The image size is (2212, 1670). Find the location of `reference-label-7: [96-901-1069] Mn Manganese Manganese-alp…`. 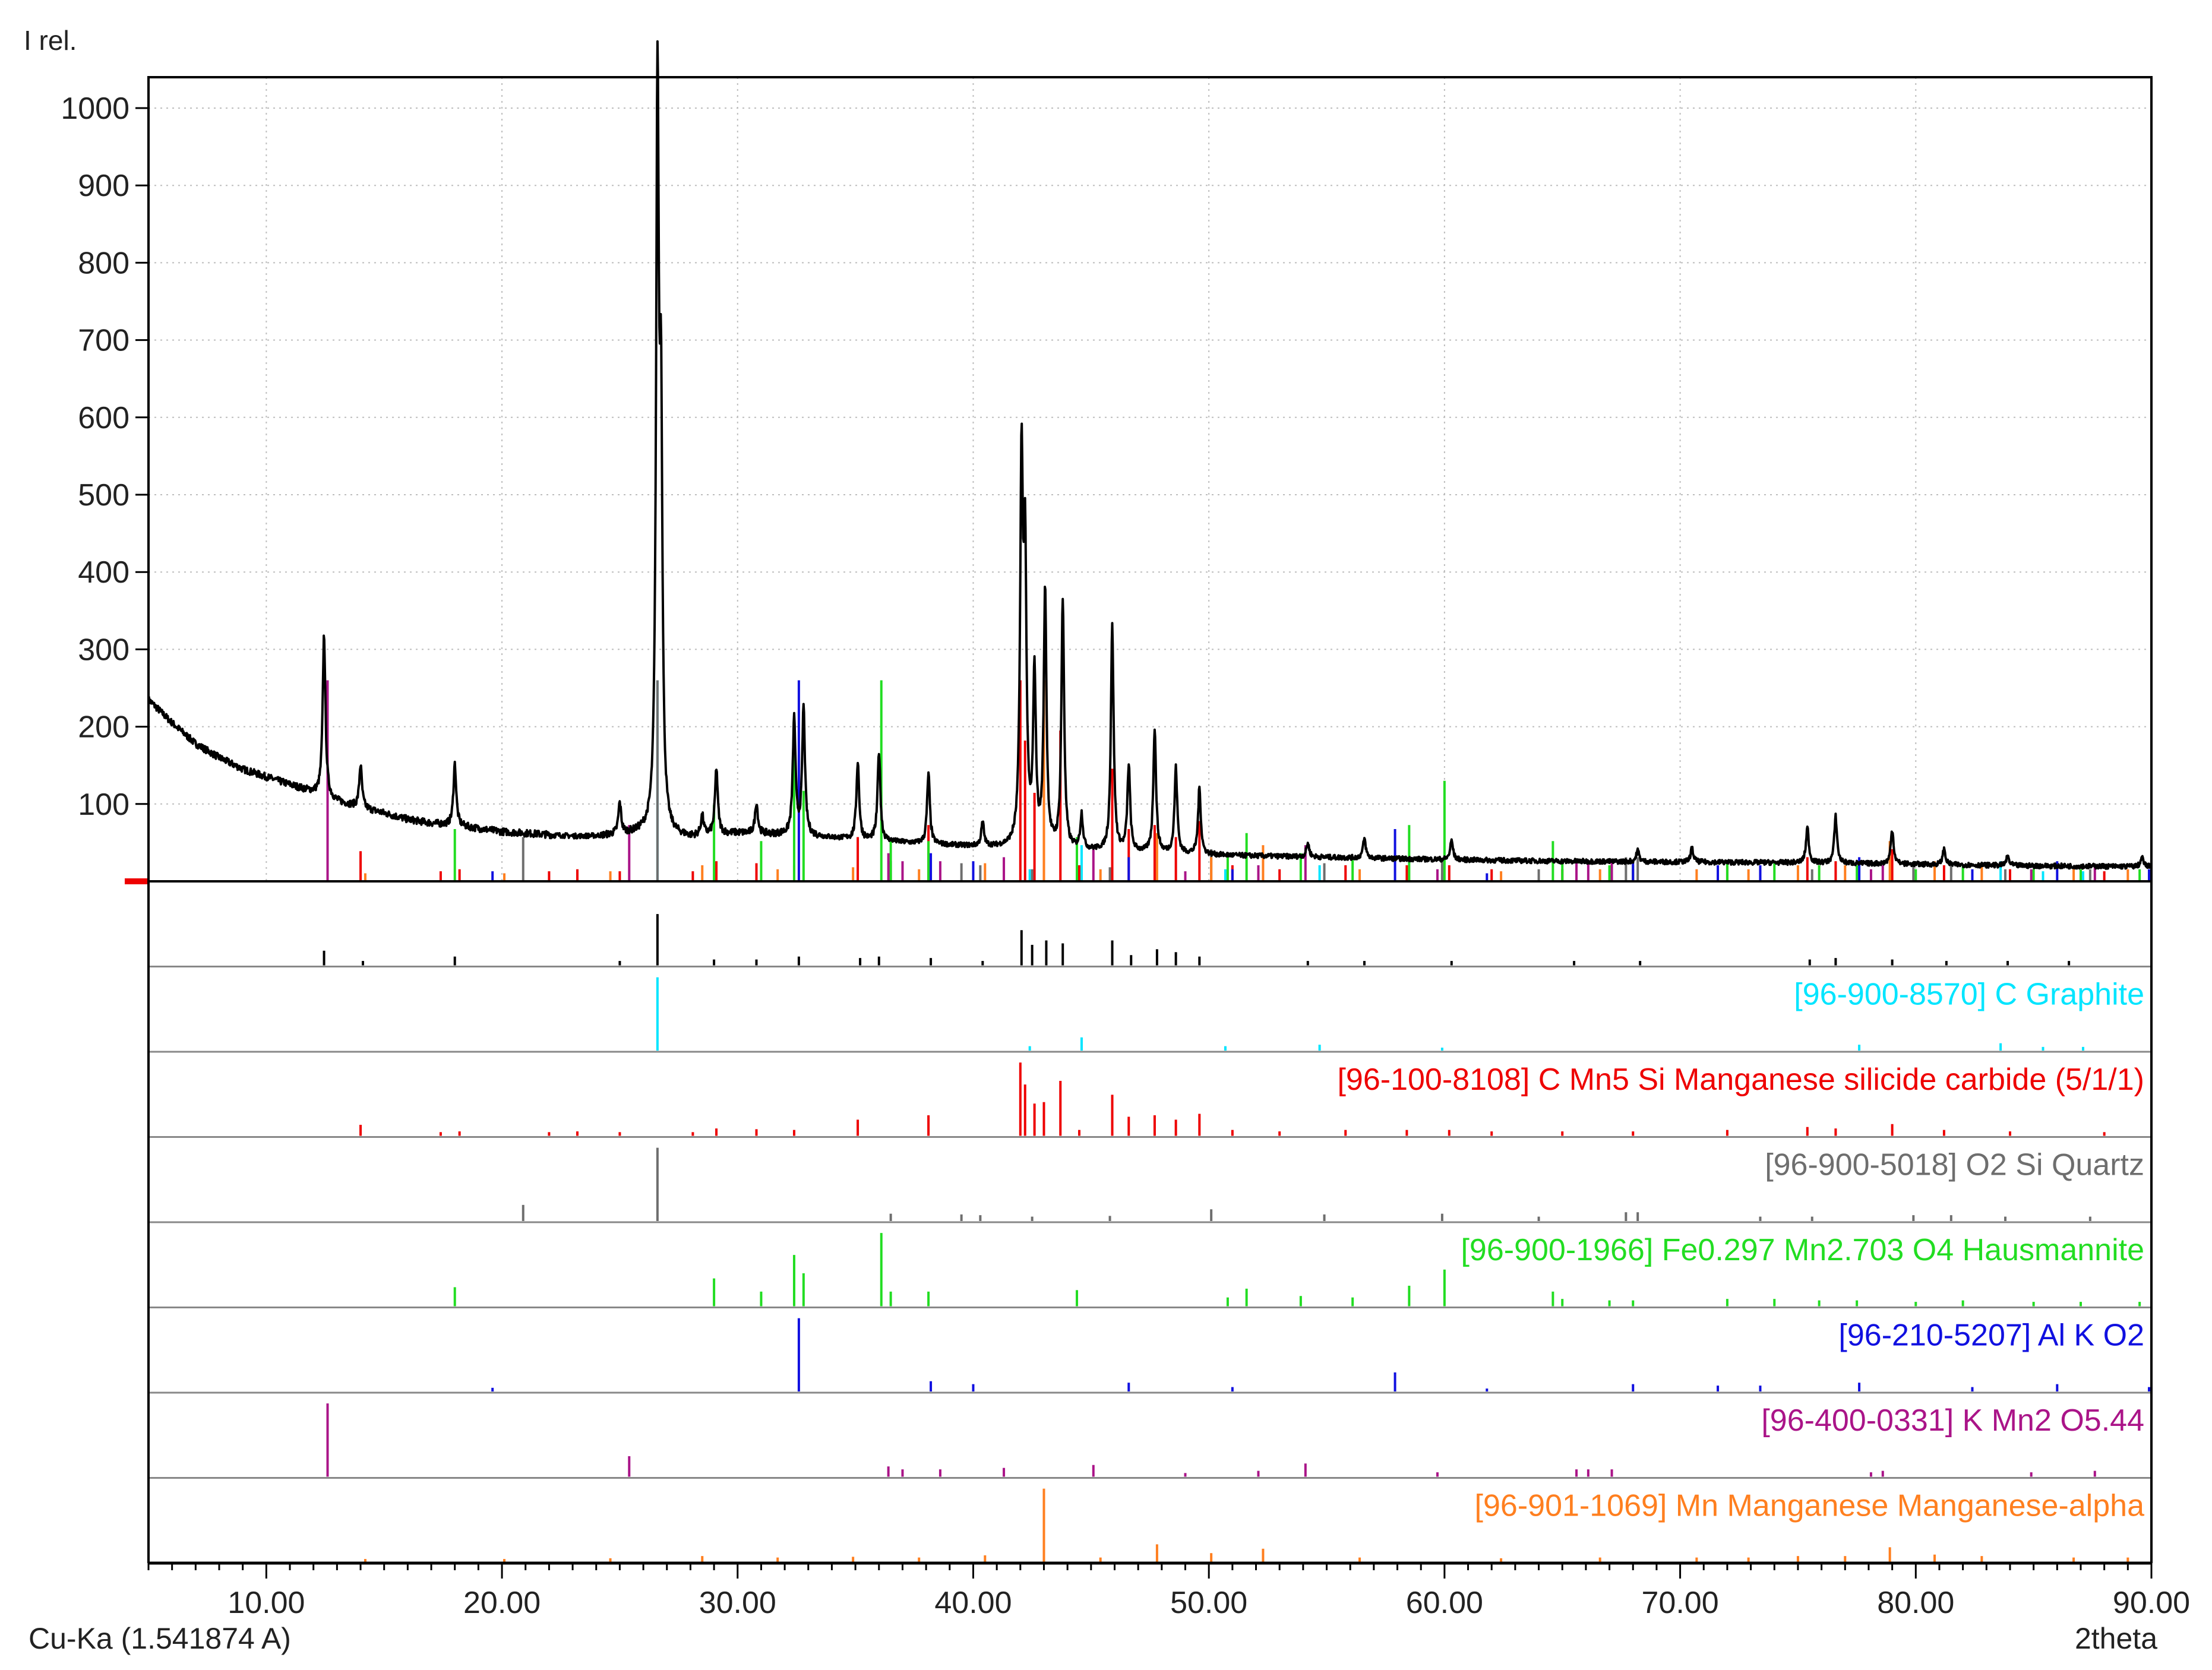

reference-label-7: [96-901-1069] Mn Manganese Manganese-alp… is located at coordinates (1810, 1506).